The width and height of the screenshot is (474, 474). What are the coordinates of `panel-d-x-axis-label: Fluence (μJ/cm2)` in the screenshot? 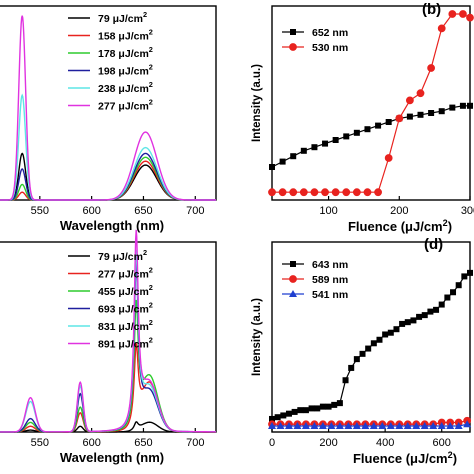 It's located at (405, 458).